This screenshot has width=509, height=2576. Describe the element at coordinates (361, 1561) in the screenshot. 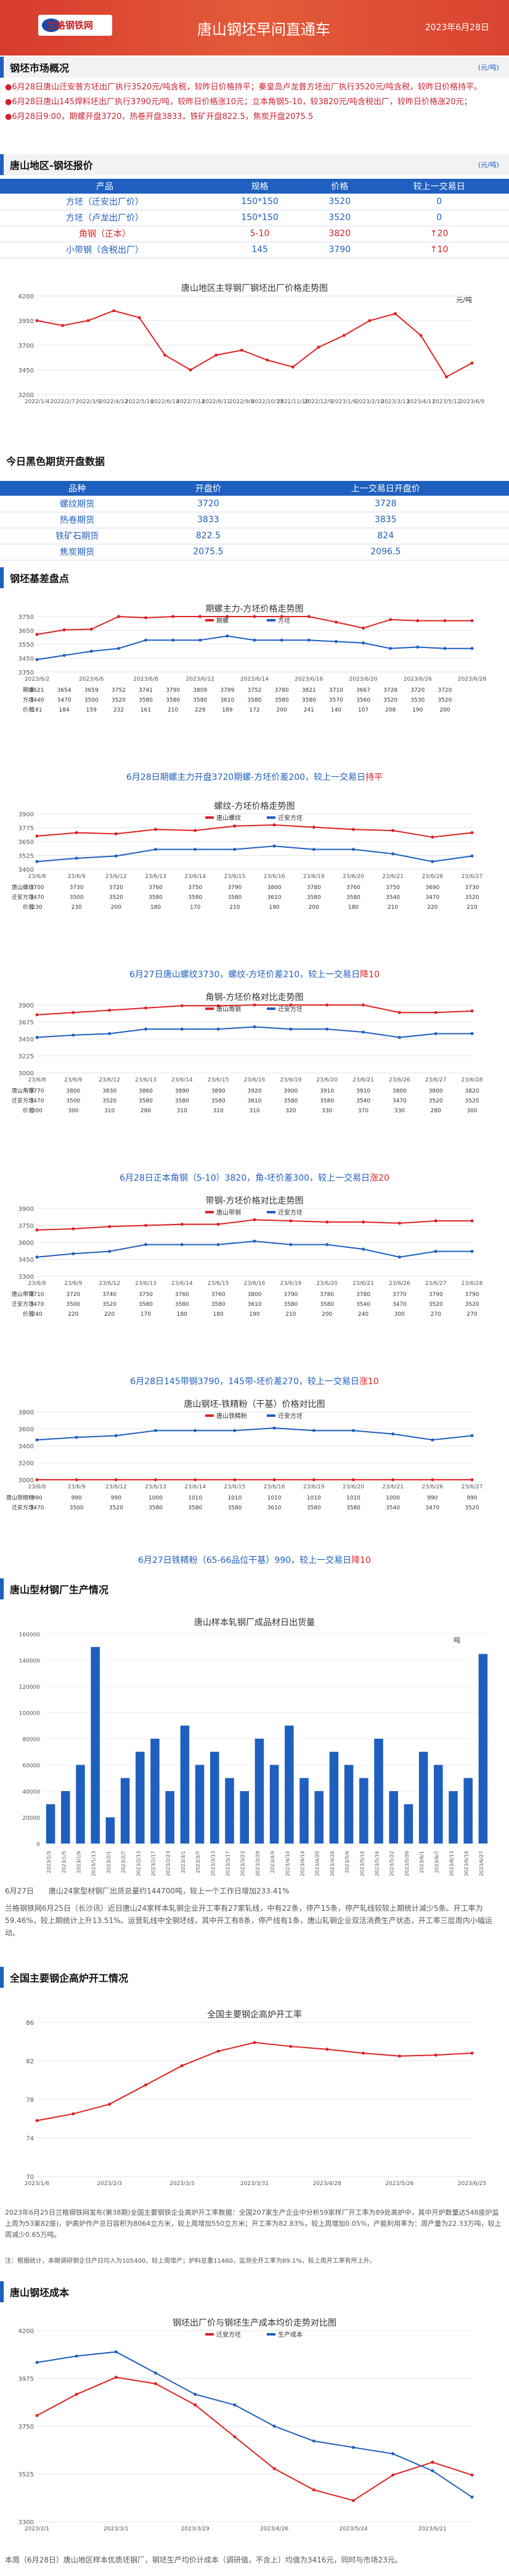

I see `caption-change: 降10` at that location.